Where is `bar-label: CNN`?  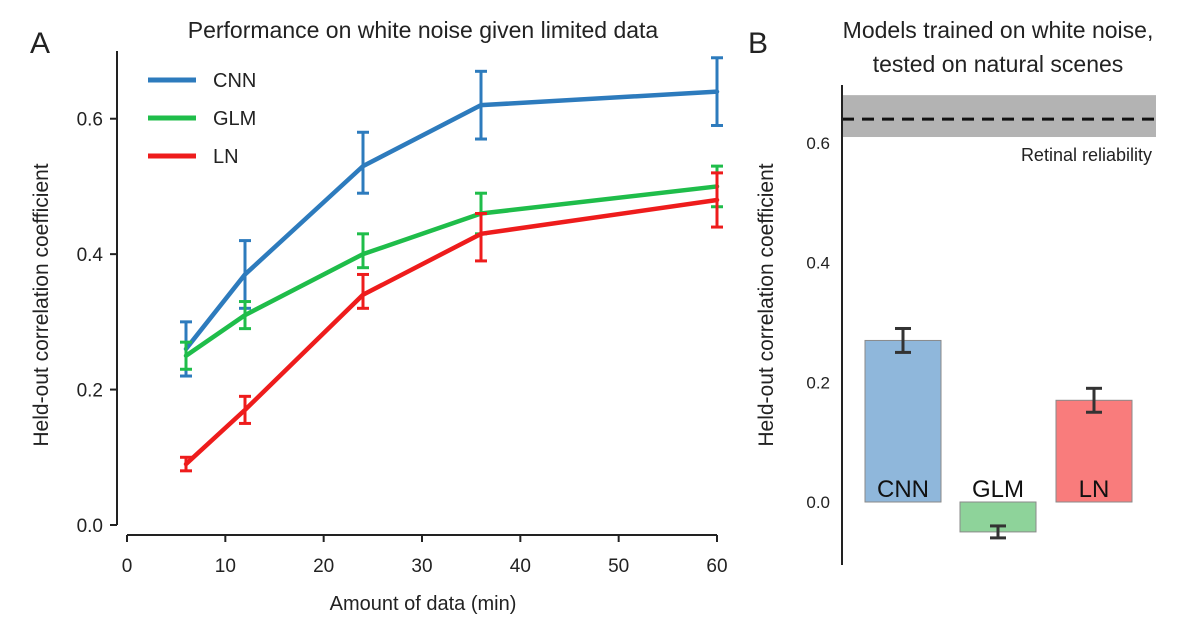
bar-label: CNN is located at coordinates (903, 489).